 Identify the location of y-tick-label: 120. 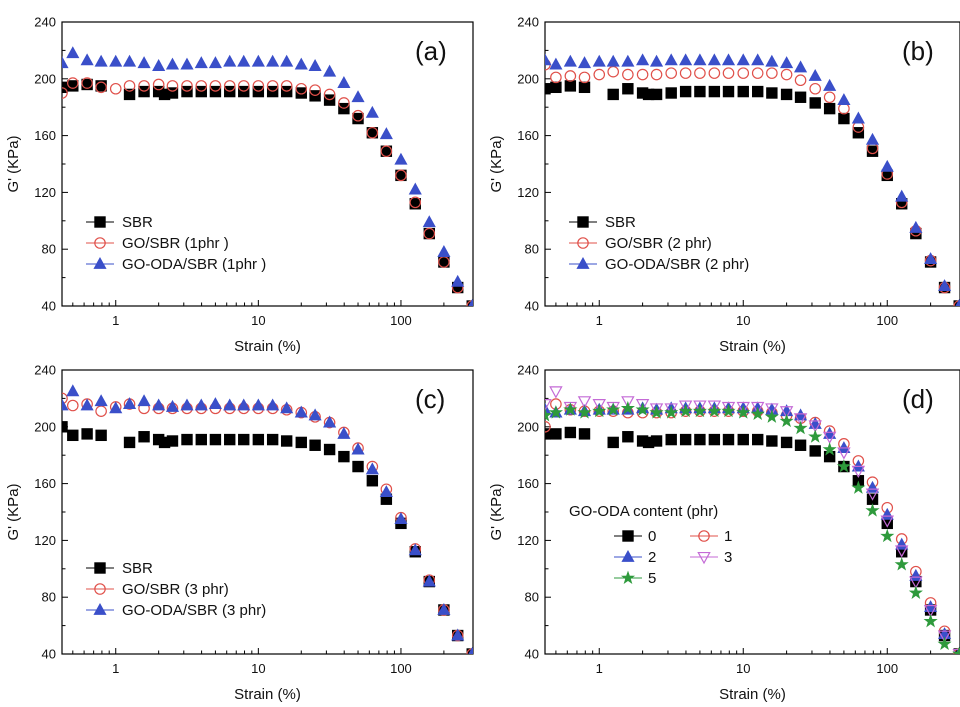
(45, 540).